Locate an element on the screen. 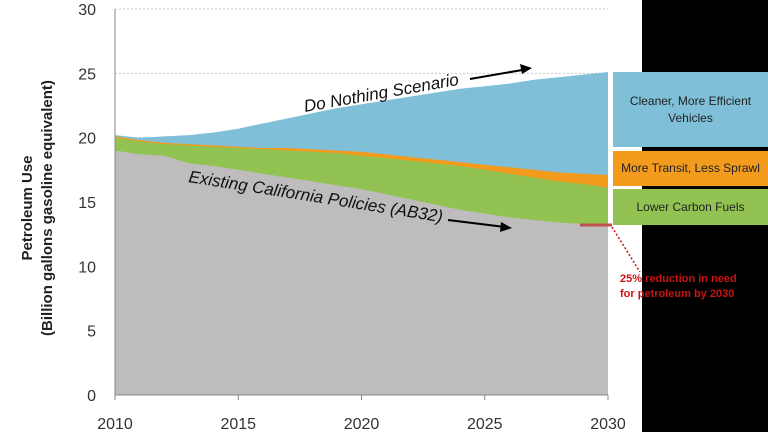 The height and width of the screenshot is (432, 768). x-tick-label: 2020 is located at coordinates (362, 424).